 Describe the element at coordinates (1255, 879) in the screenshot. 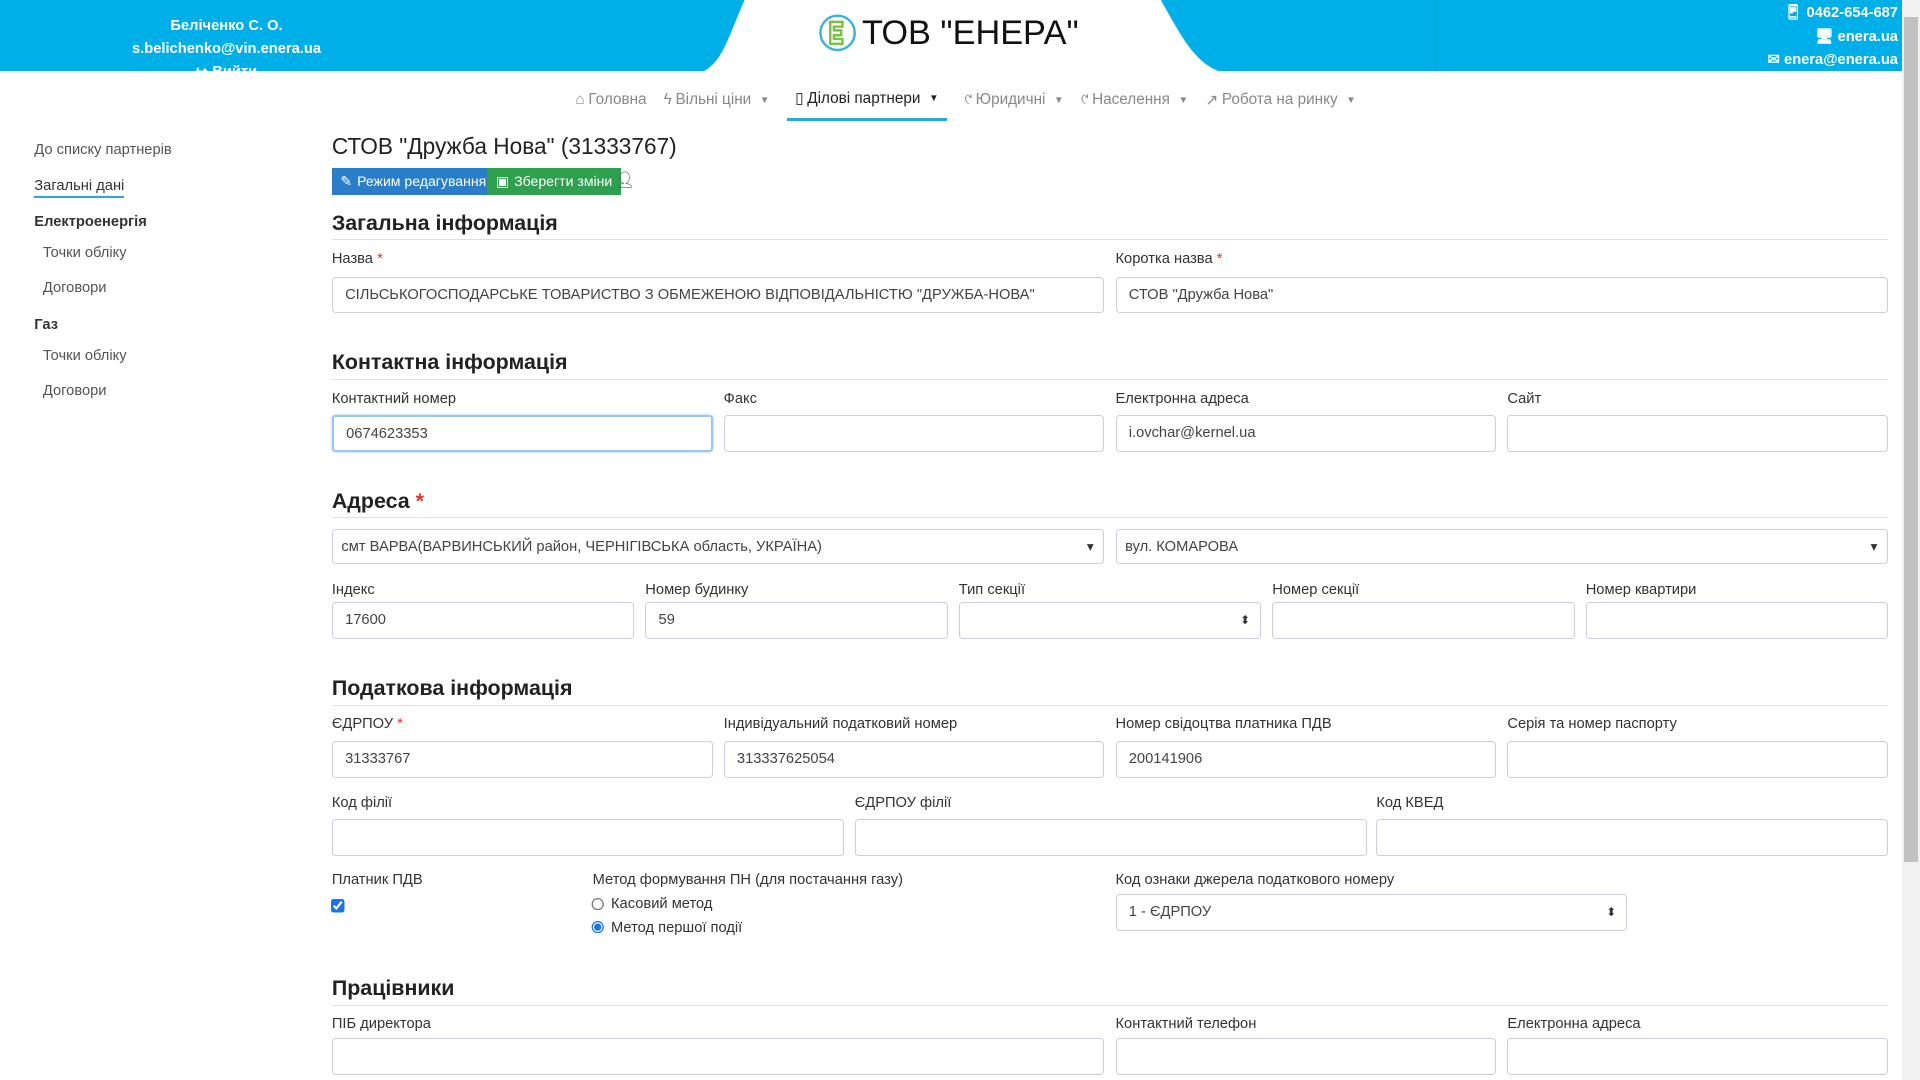

I see `source-code-label: Код ознаки джерела податкового номеру` at that location.